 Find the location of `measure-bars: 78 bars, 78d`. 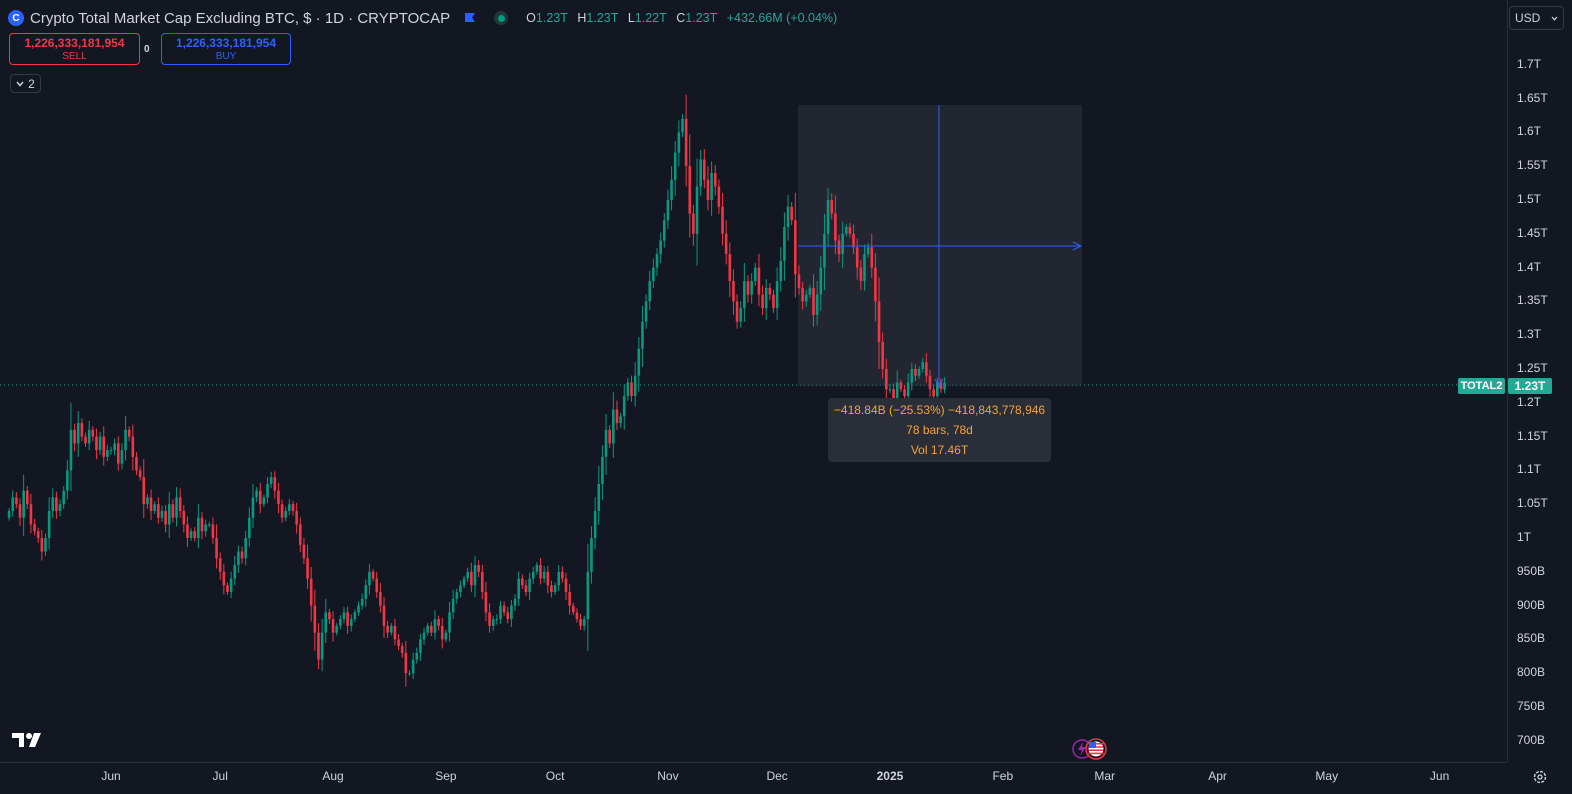

measure-bars: 78 bars, 78d is located at coordinates (939, 430).